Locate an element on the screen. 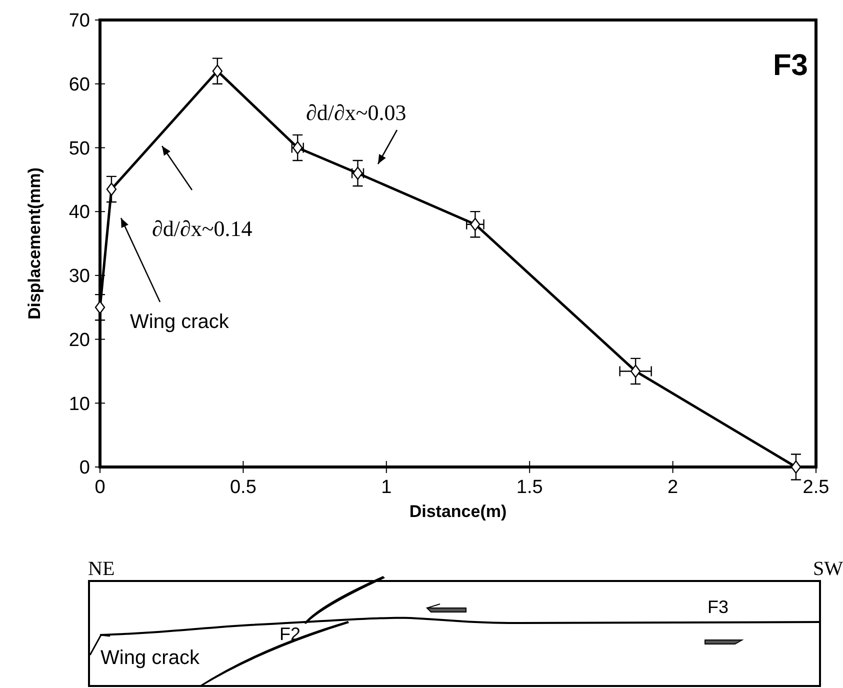  text: F3 is located at coordinates (718, 607).